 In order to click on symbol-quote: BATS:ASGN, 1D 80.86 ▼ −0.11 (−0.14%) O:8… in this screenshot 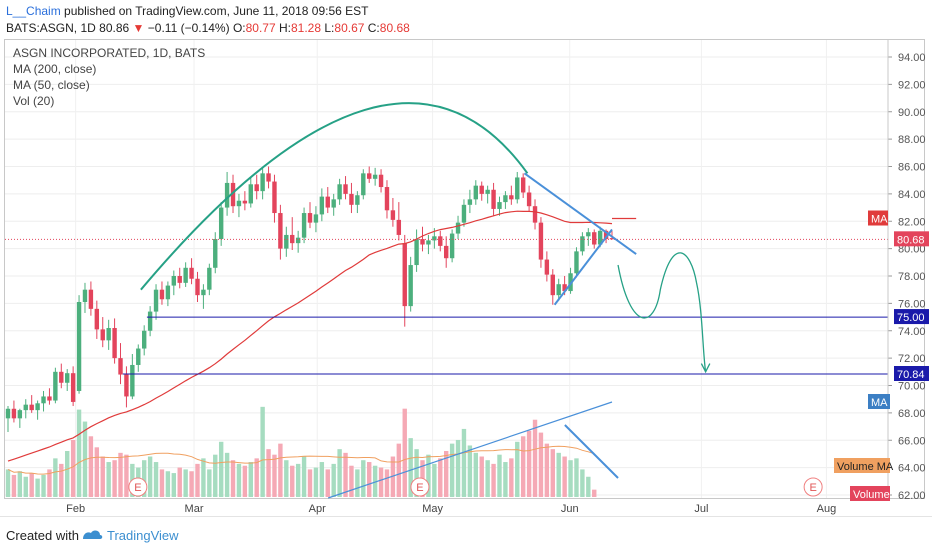, I will do `click(208, 28)`.